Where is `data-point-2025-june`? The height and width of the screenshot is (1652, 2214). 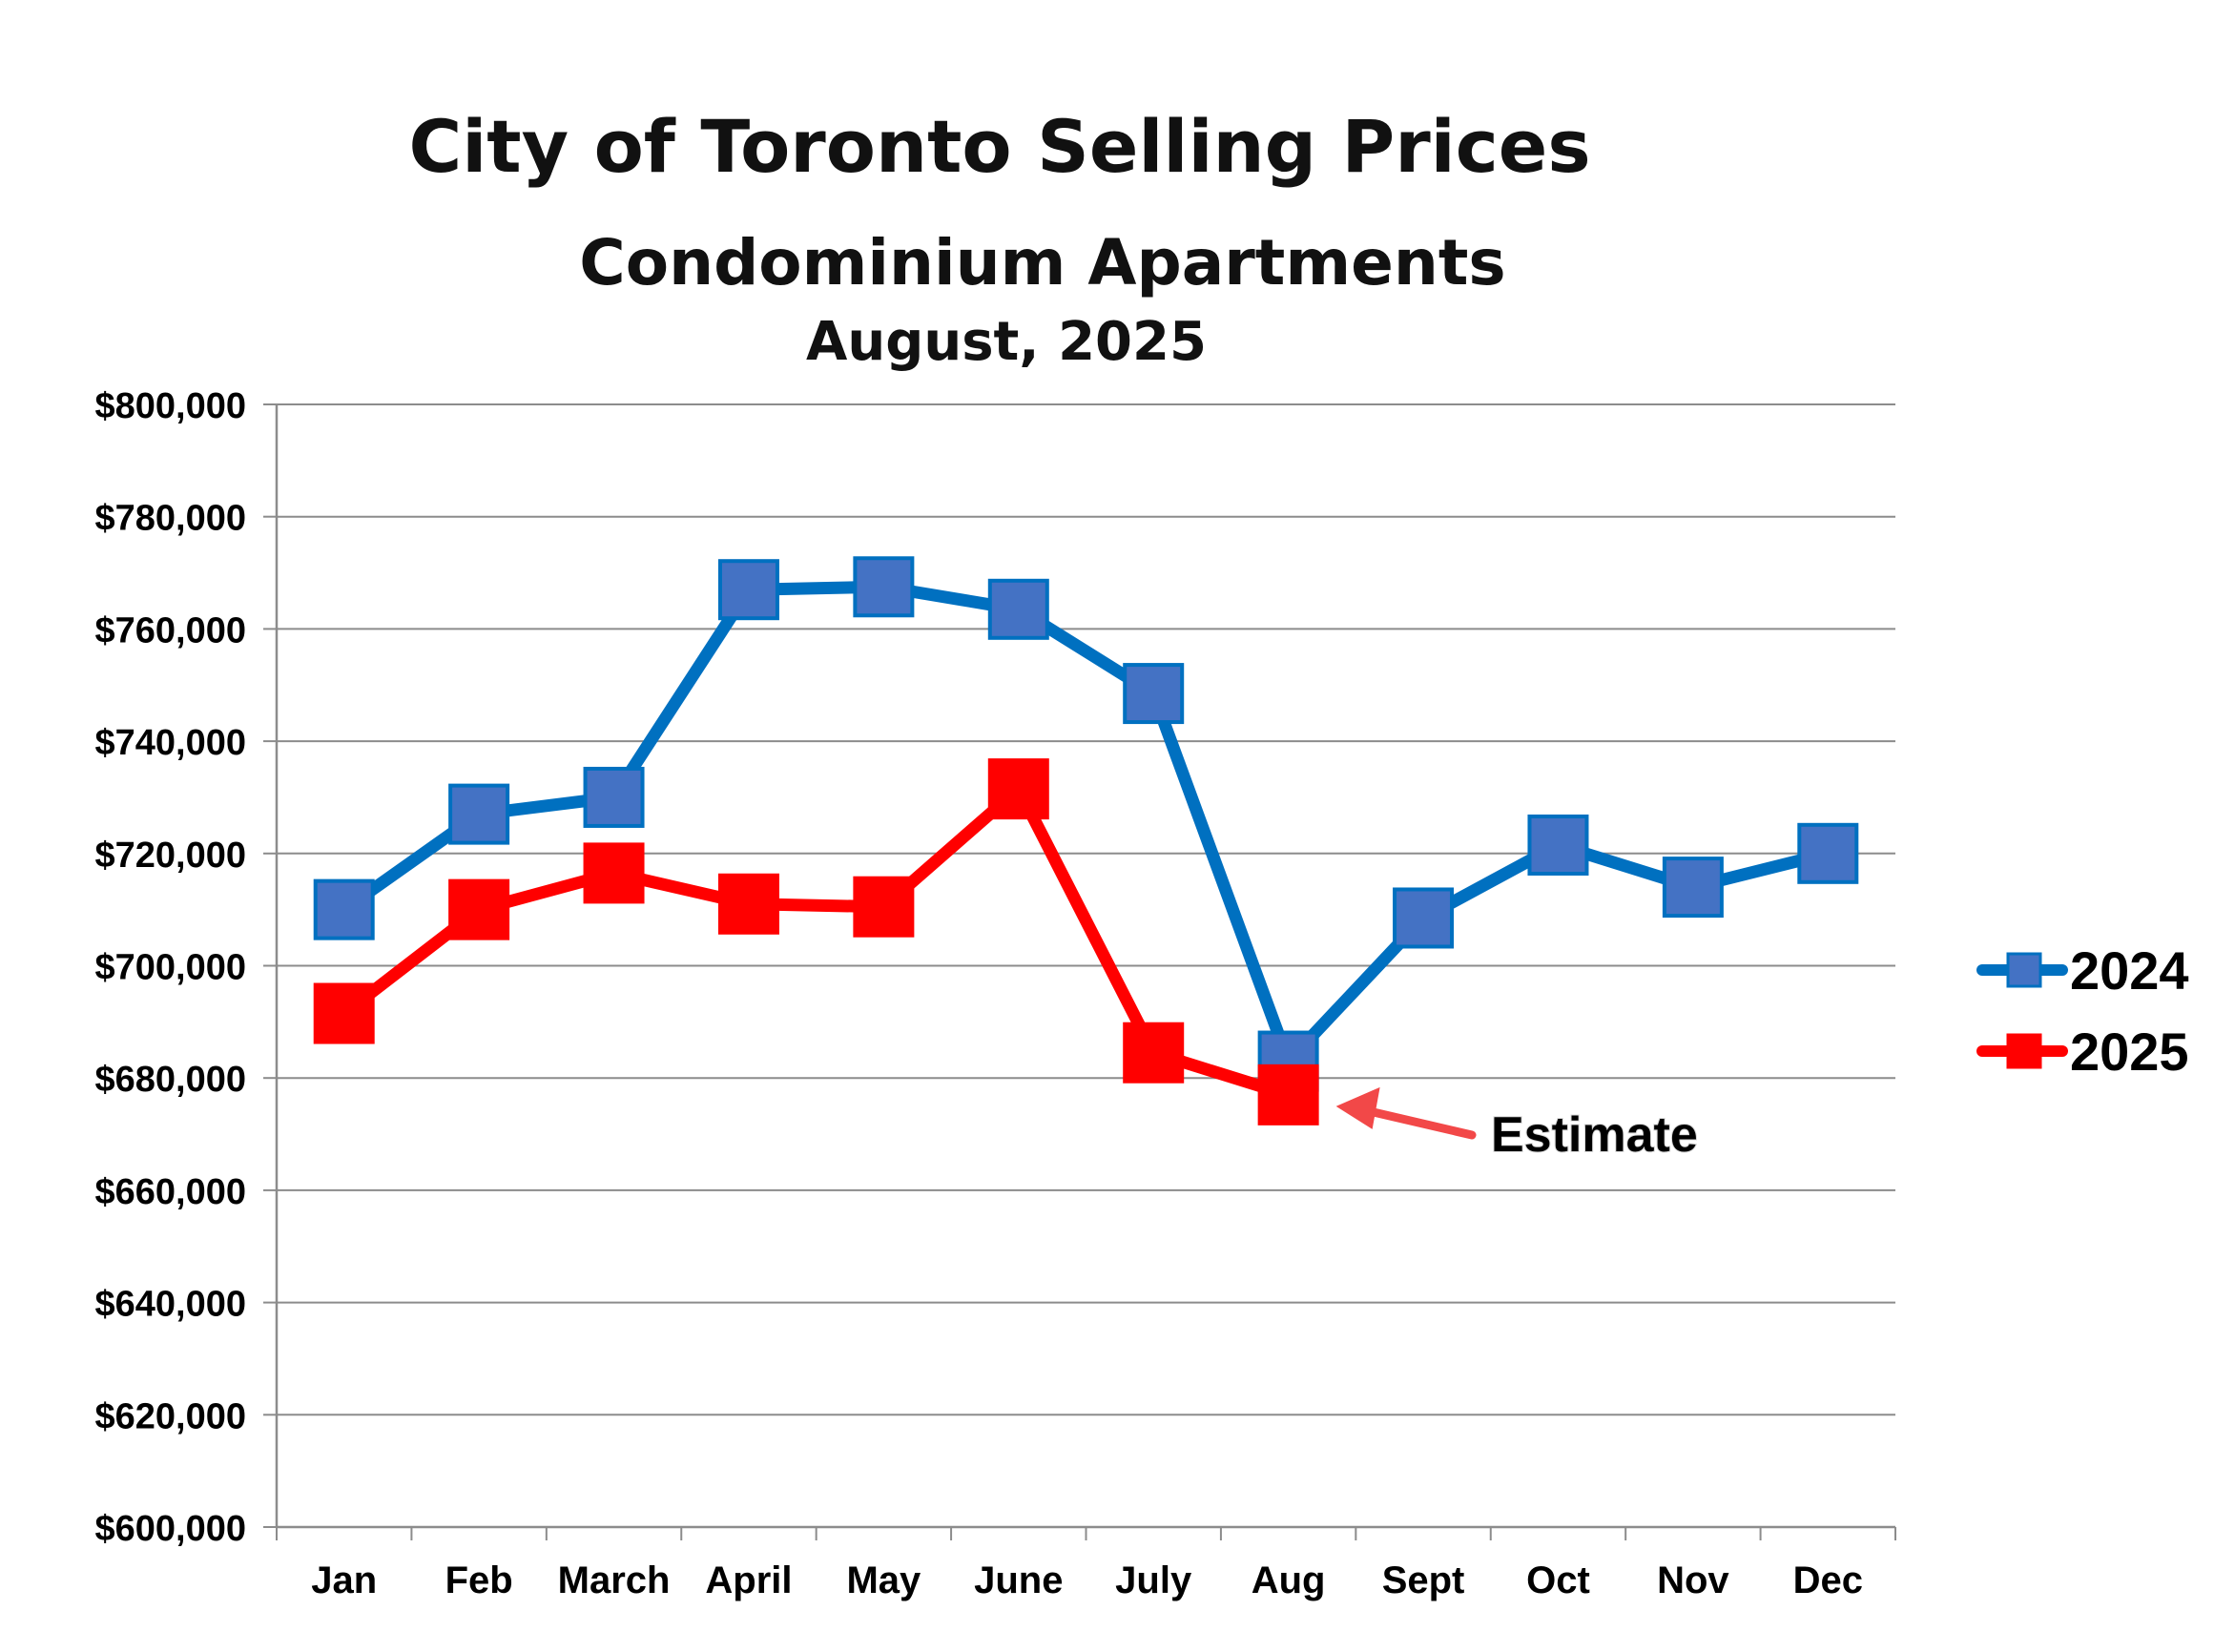
data-point-2025-june is located at coordinates (1018, 789).